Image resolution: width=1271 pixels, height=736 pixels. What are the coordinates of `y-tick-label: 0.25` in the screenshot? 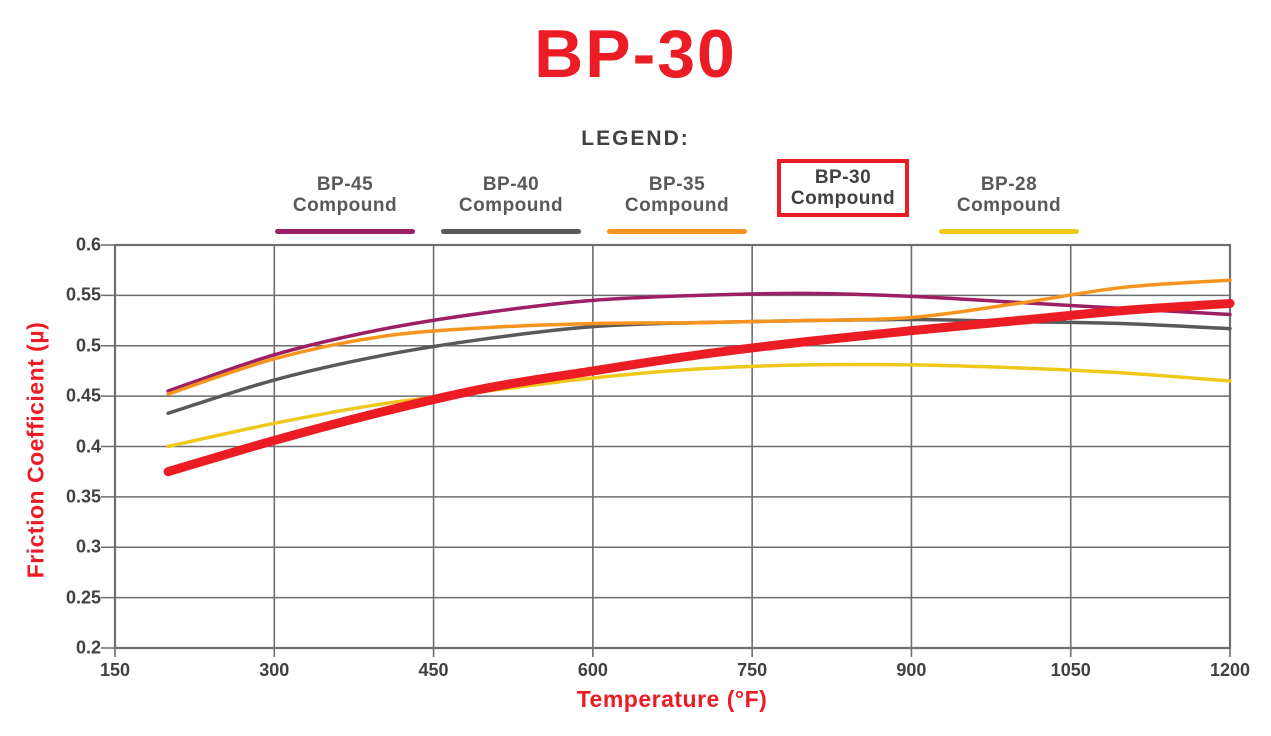 It's located at (83, 597).